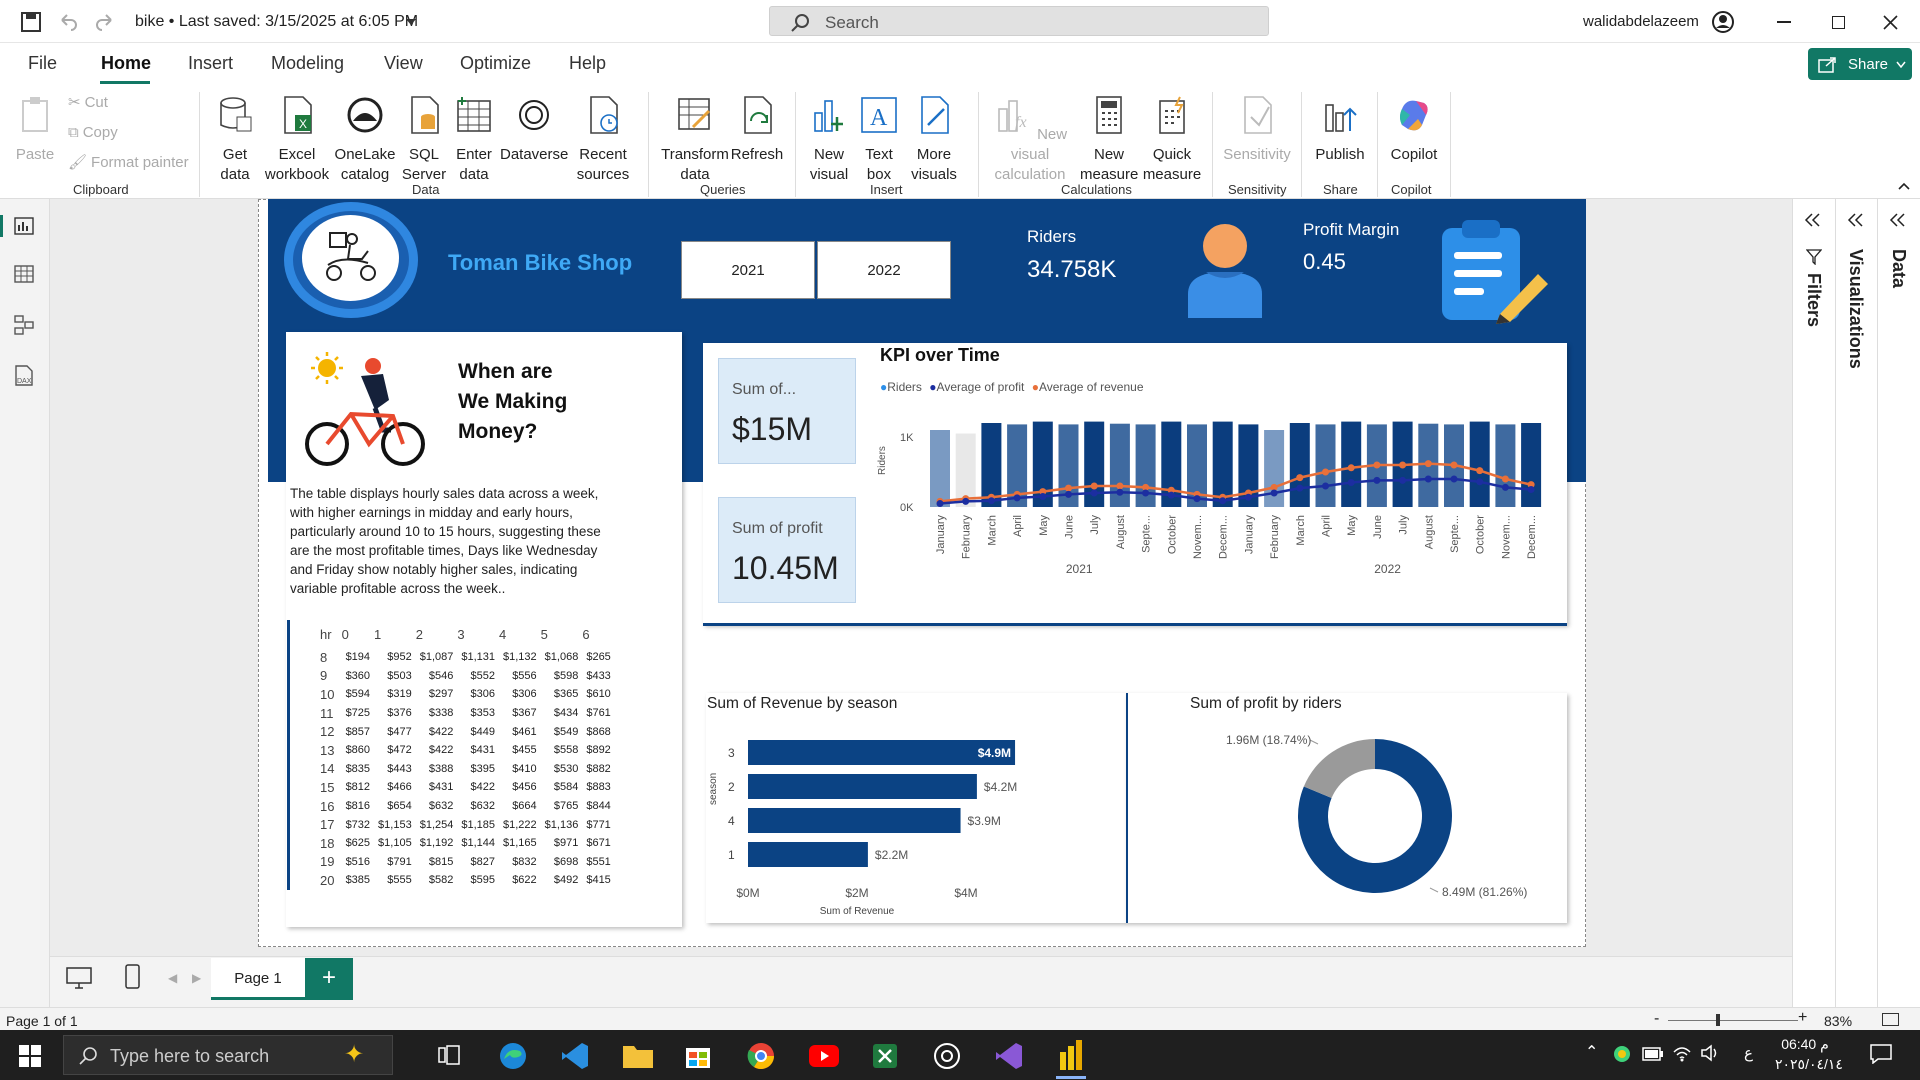 The width and height of the screenshot is (1920, 1080). What do you see at coordinates (638, 1056) in the screenshot?
I see `file-explorer-icon` at bounding box center [638, 1056].